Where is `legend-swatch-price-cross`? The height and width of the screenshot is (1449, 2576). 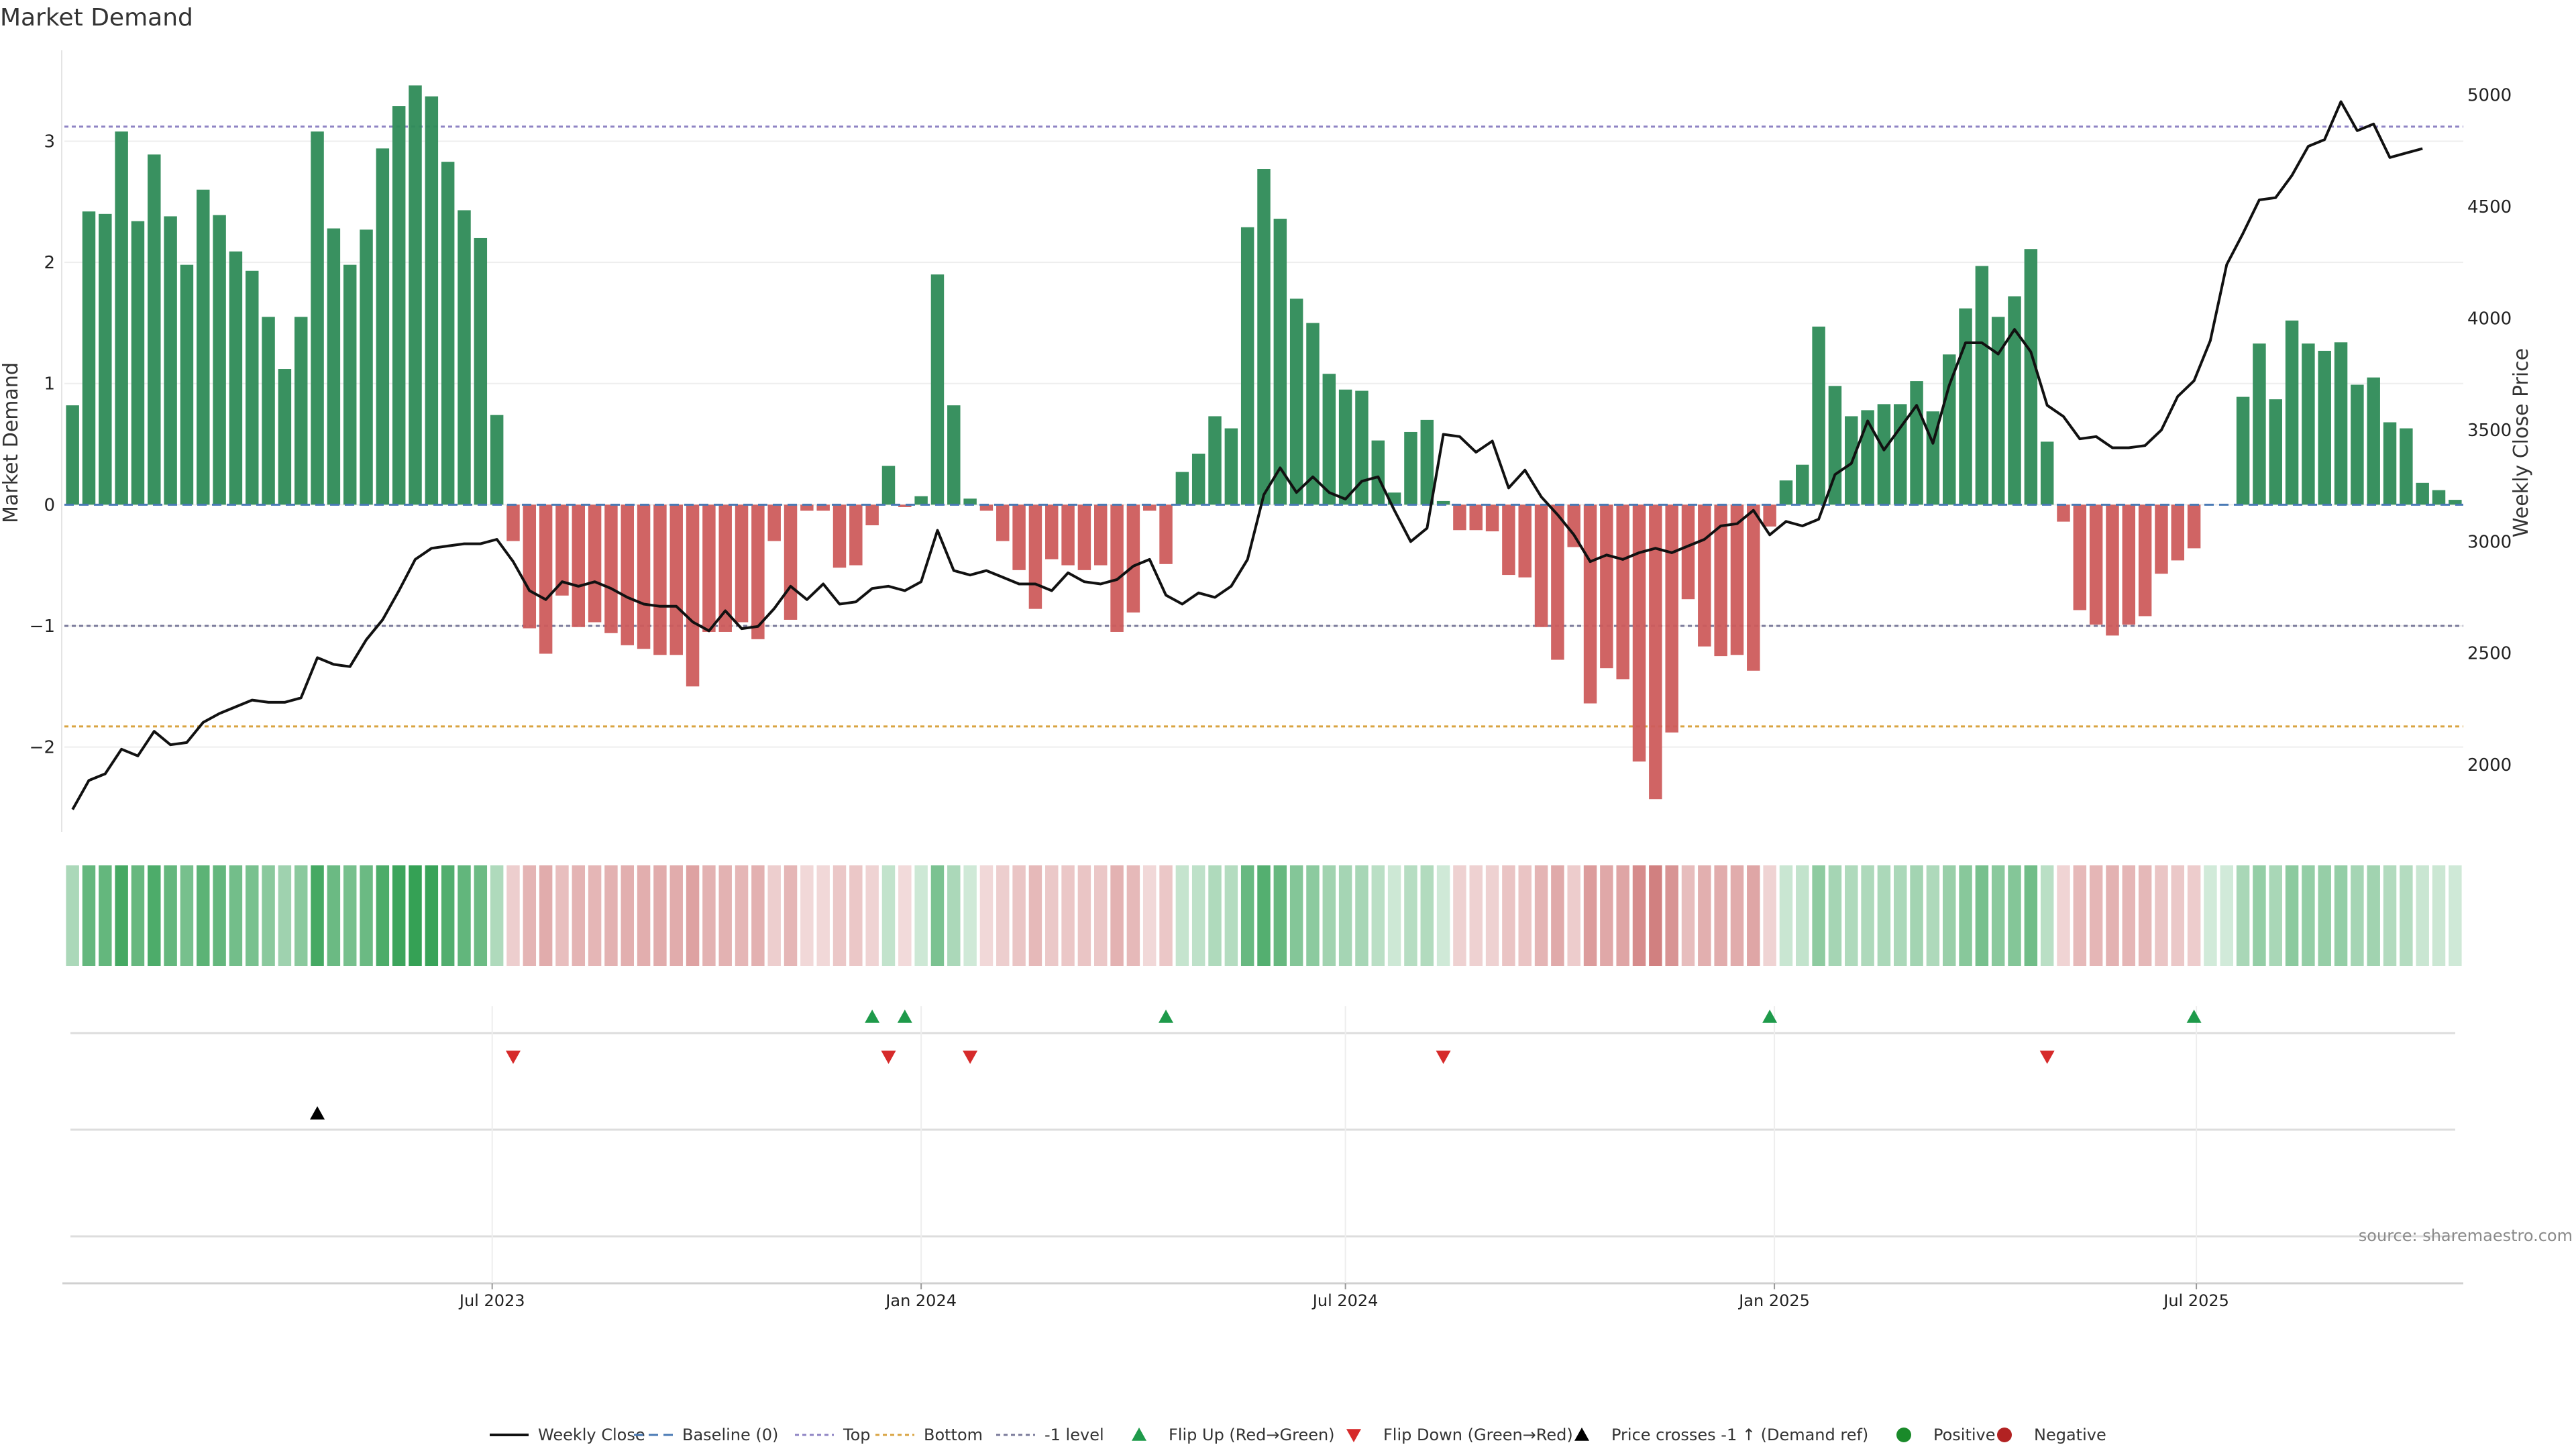 legend-swatch-price-cross is located at coordinates (1581, 1434).